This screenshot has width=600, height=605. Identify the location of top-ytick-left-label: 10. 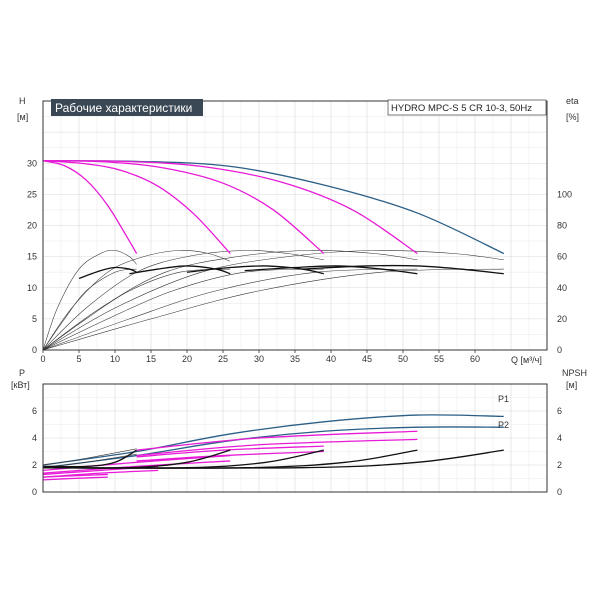
(32, 288).